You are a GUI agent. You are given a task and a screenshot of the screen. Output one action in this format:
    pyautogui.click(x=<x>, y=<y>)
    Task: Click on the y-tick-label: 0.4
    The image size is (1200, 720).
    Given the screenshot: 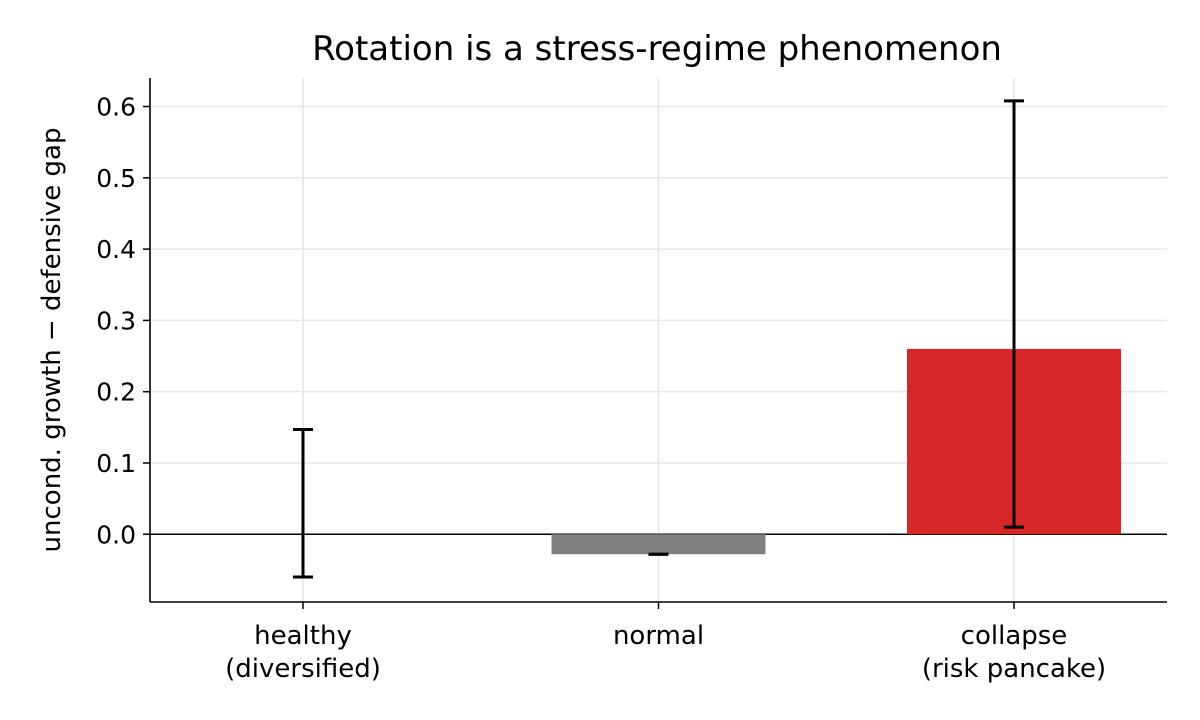 What is the action you would take?
    pyautogui.click(x=116, y=249)
    